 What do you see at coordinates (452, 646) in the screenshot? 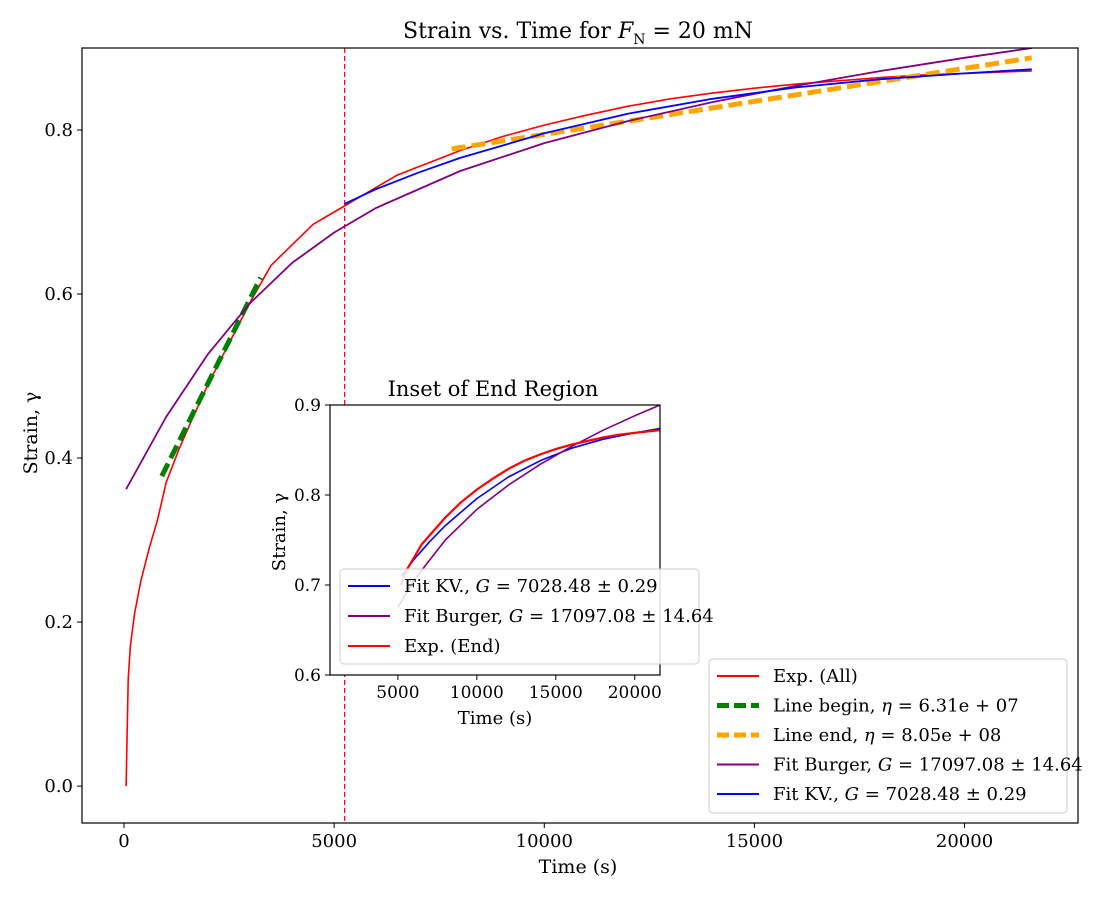
I see `legend-label: Exp. (End)` at bounding box center [452, 646].